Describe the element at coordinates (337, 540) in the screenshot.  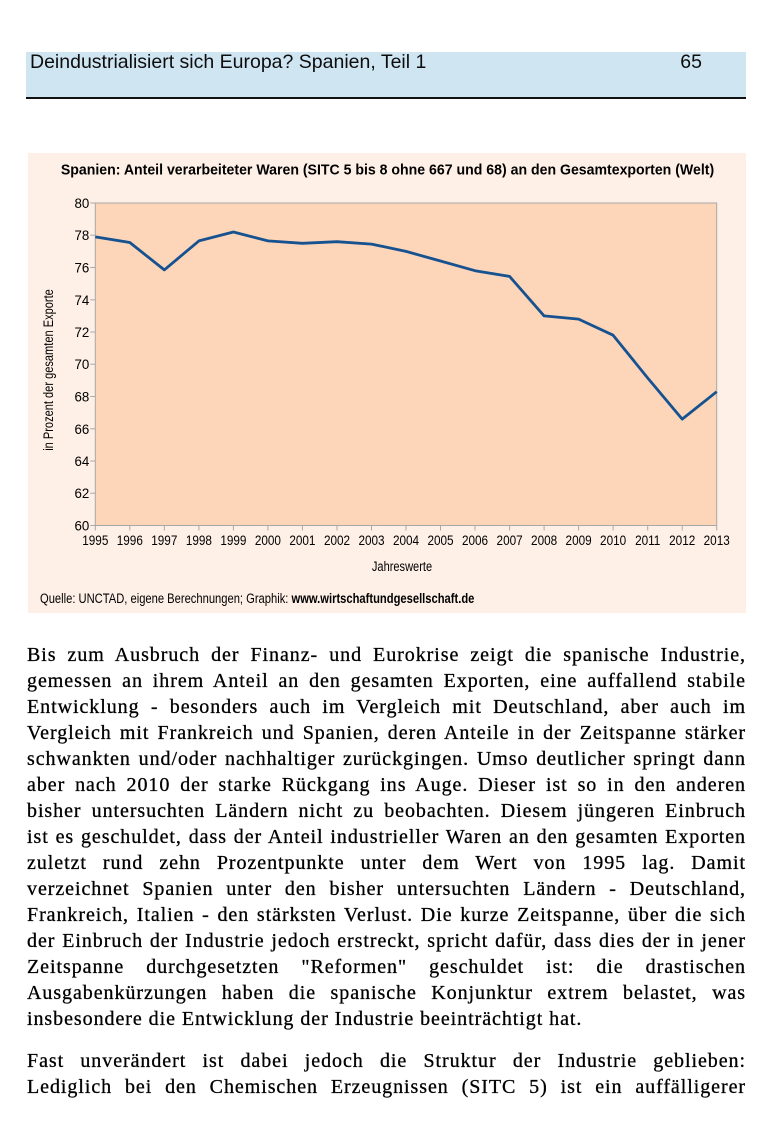
I see `svg-text: 2002` at that location.